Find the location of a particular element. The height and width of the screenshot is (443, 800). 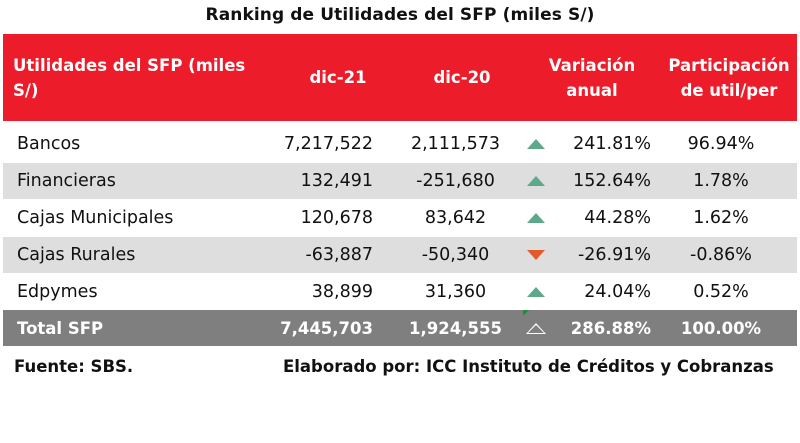

trend-down-icon is located at coordinates (536, 255).